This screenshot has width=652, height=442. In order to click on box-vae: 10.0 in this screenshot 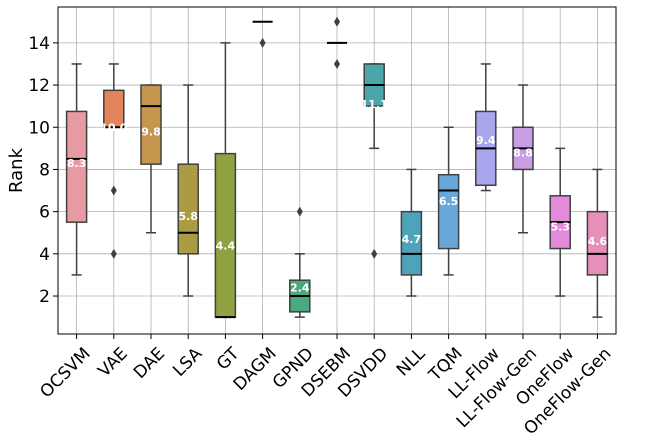, I will do `click(114, 161)`.